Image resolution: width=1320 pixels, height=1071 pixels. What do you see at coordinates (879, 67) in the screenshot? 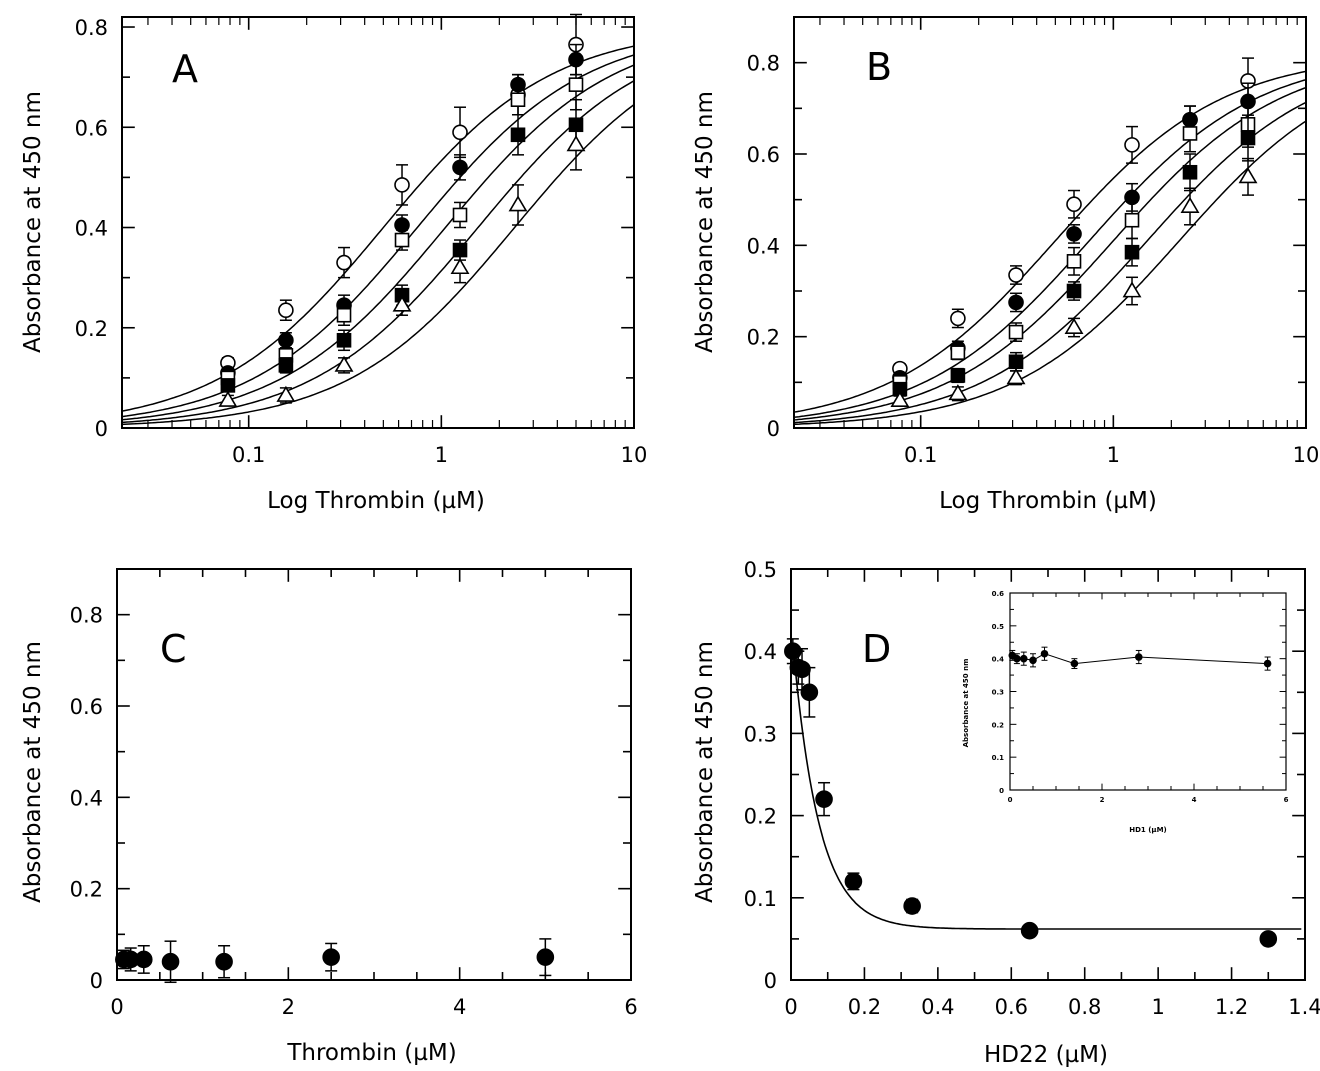
I see `panel-b-letter: B` at bounding box center [879, 67].